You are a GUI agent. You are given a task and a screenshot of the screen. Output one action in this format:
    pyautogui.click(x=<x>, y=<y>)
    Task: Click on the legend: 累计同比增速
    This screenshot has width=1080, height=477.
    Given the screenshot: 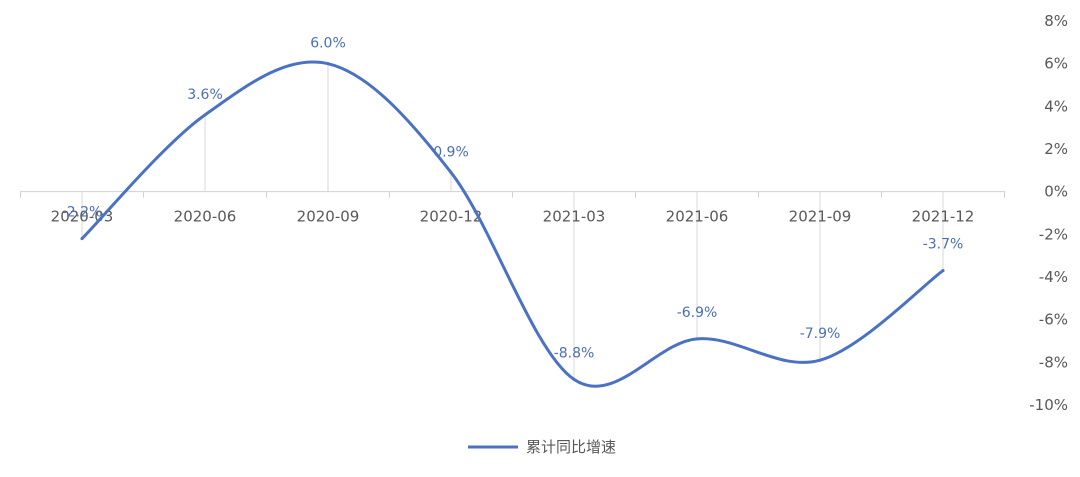 What is the action you would take?
    pyautogui.click(x=542, y=447)
    